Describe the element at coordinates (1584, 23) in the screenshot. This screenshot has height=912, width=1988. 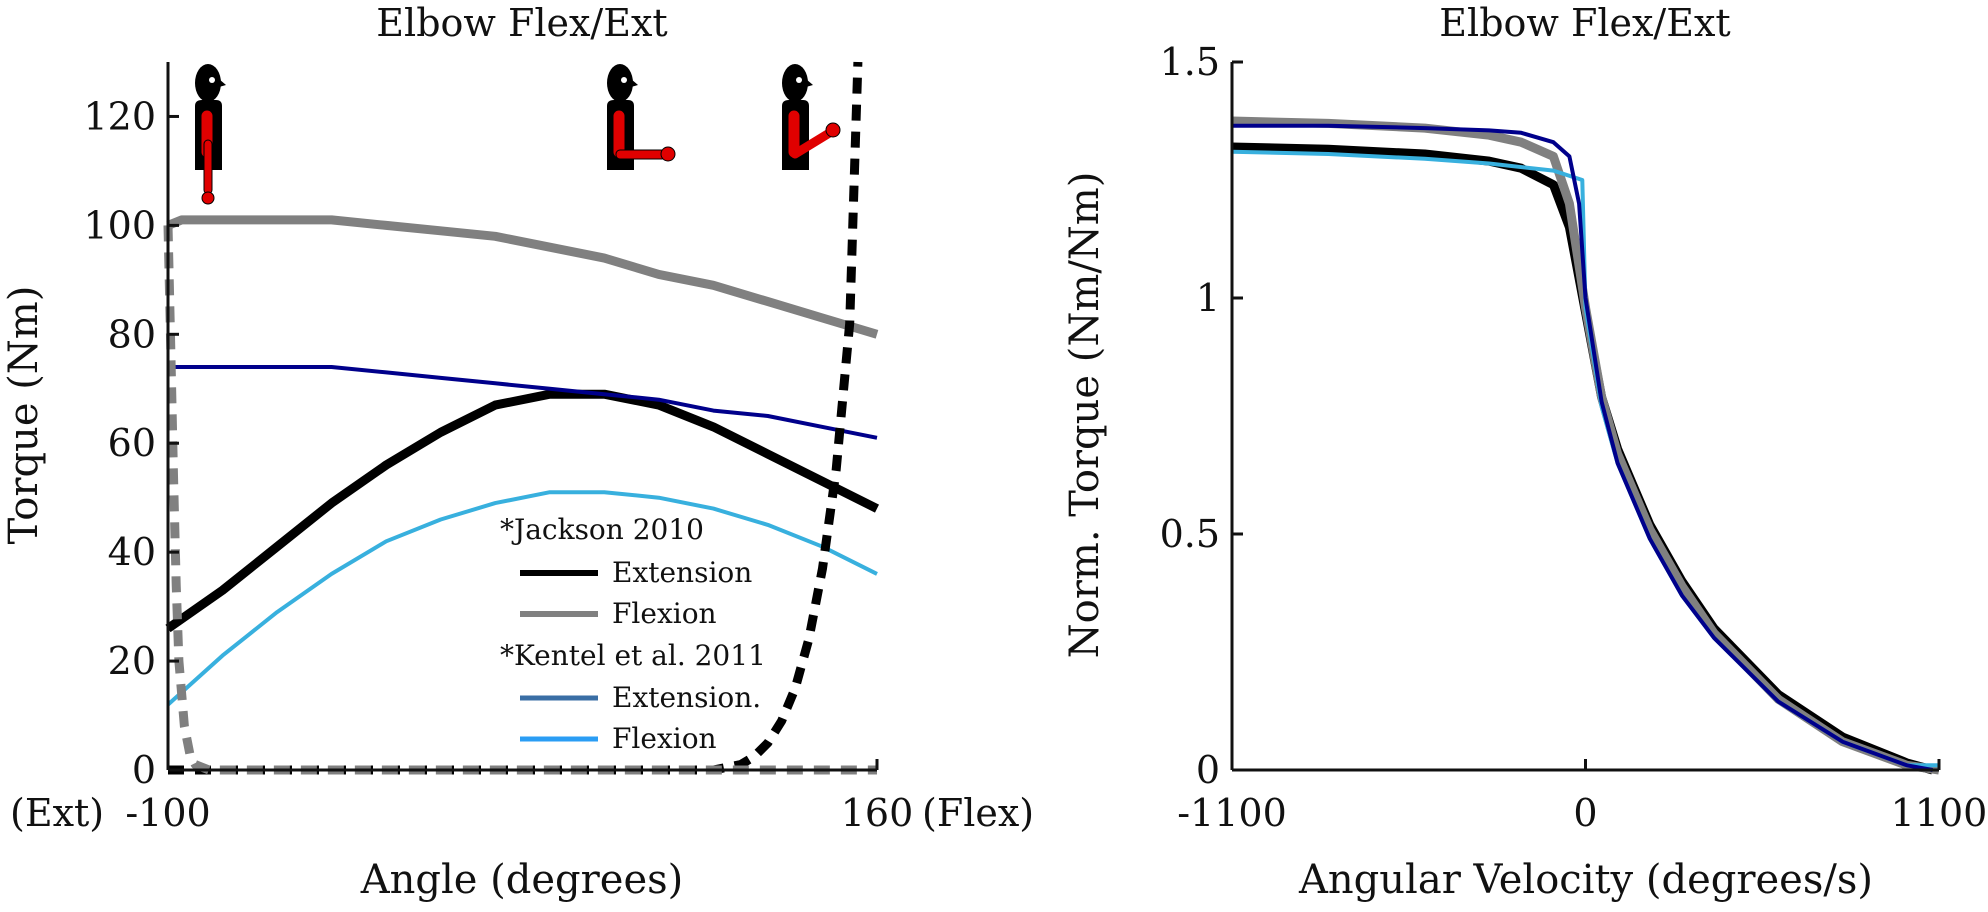
I see `right-chart-title: Elbow Flex/Ext` at that location.